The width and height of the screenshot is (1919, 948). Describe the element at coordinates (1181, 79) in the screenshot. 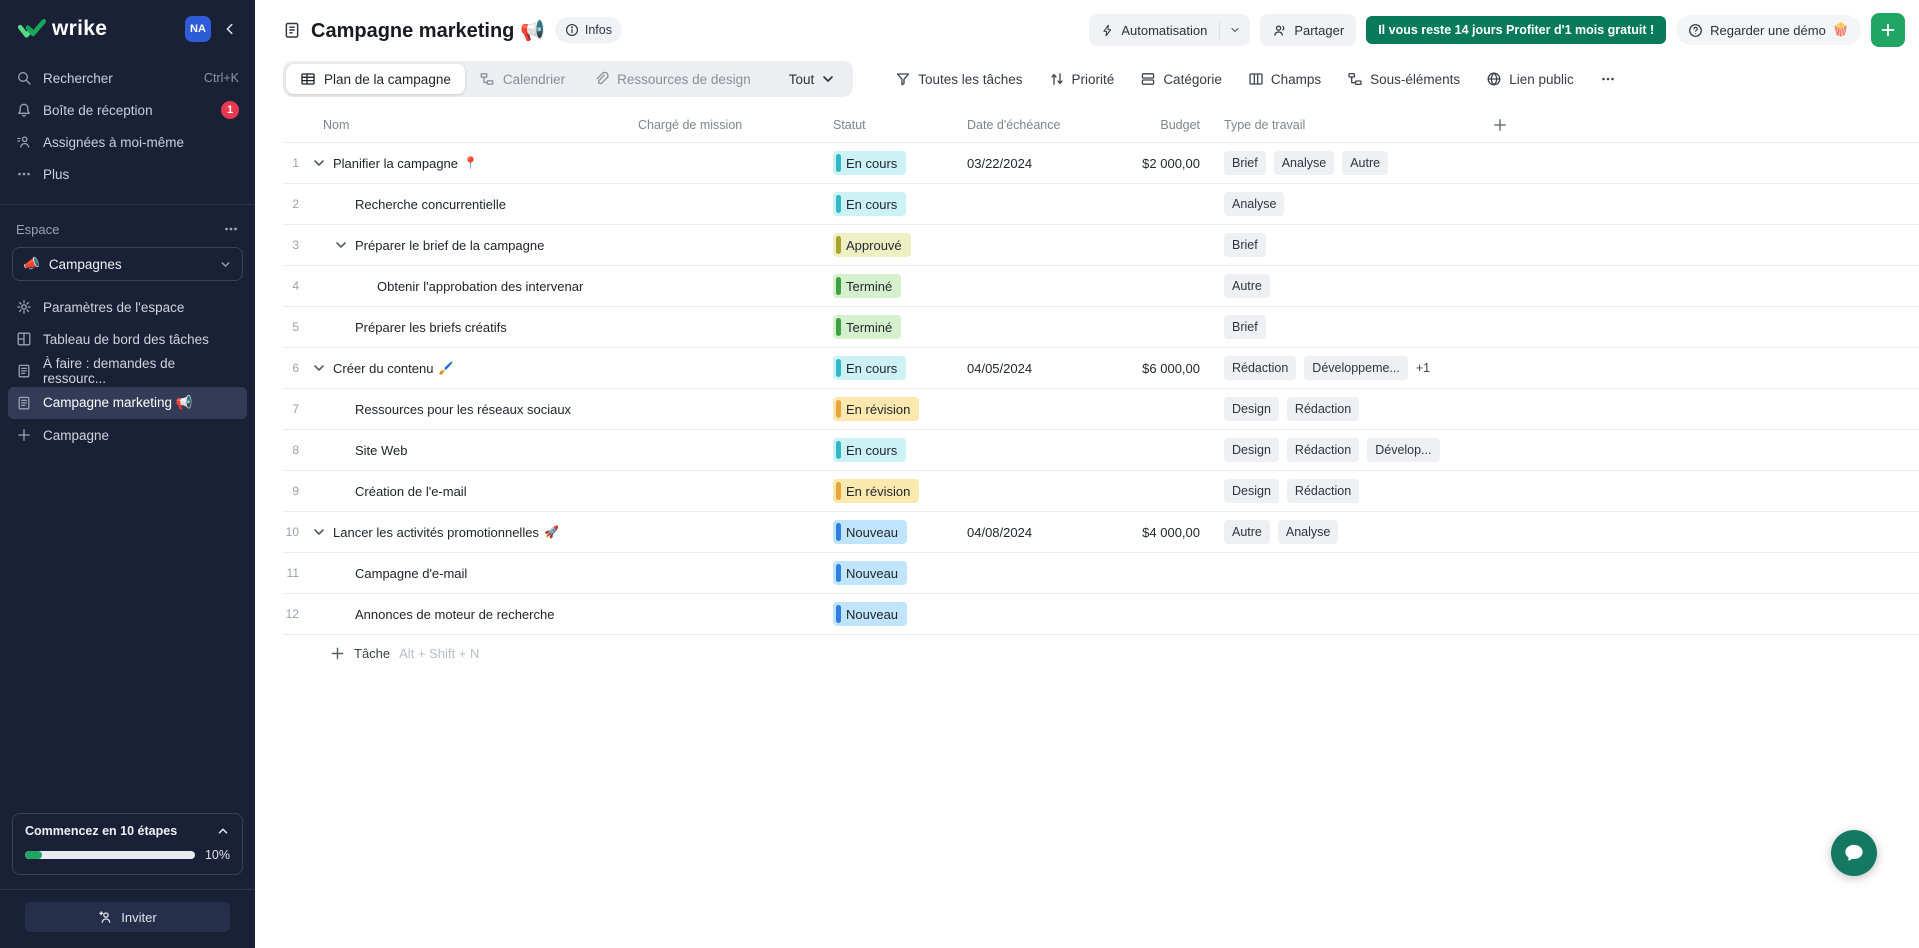

I see `toolbar-category: Catégorie` at that location.